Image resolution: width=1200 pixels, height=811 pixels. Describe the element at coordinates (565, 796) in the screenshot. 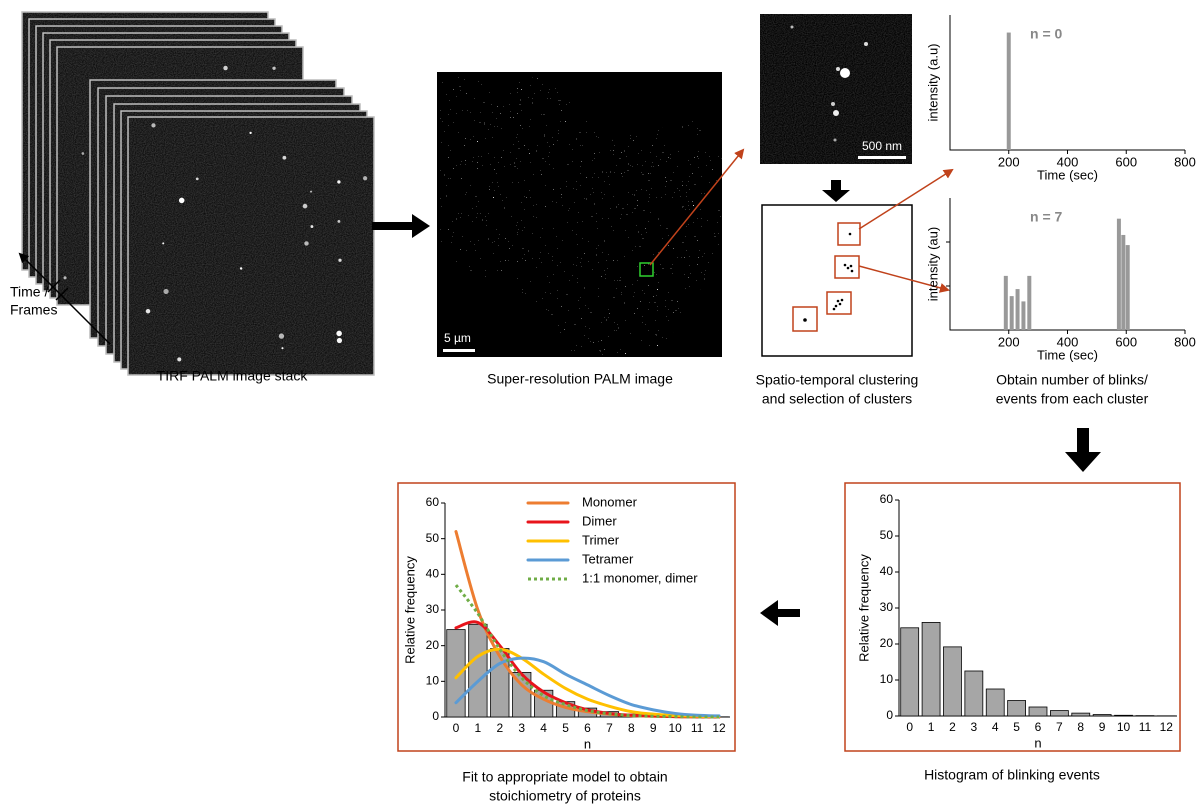

I see `caption: stoichiometry of proteins` at that location.